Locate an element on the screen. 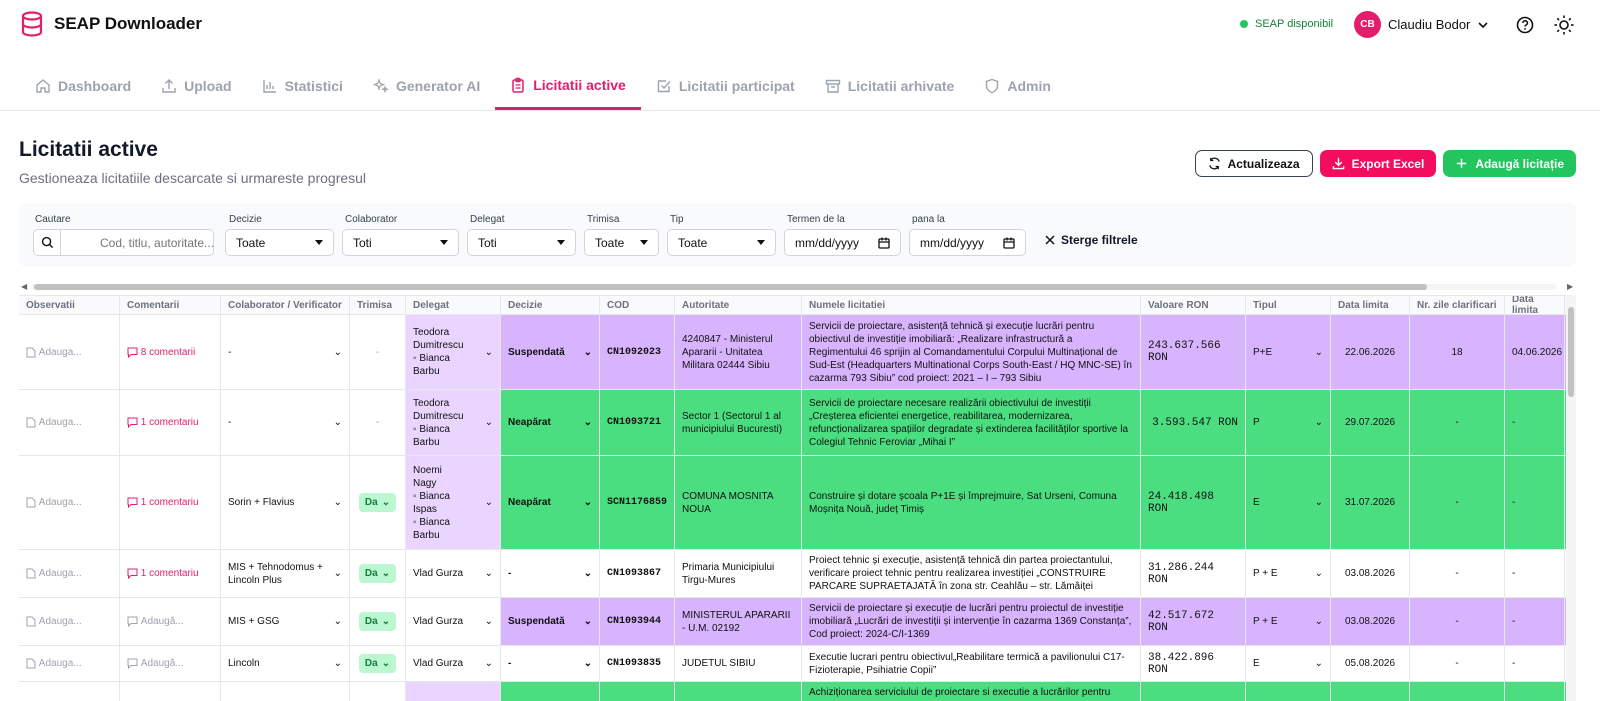 This screenshot has height=701, width=1600. header-delegat: Delegat is located at coordinates (453, 305).